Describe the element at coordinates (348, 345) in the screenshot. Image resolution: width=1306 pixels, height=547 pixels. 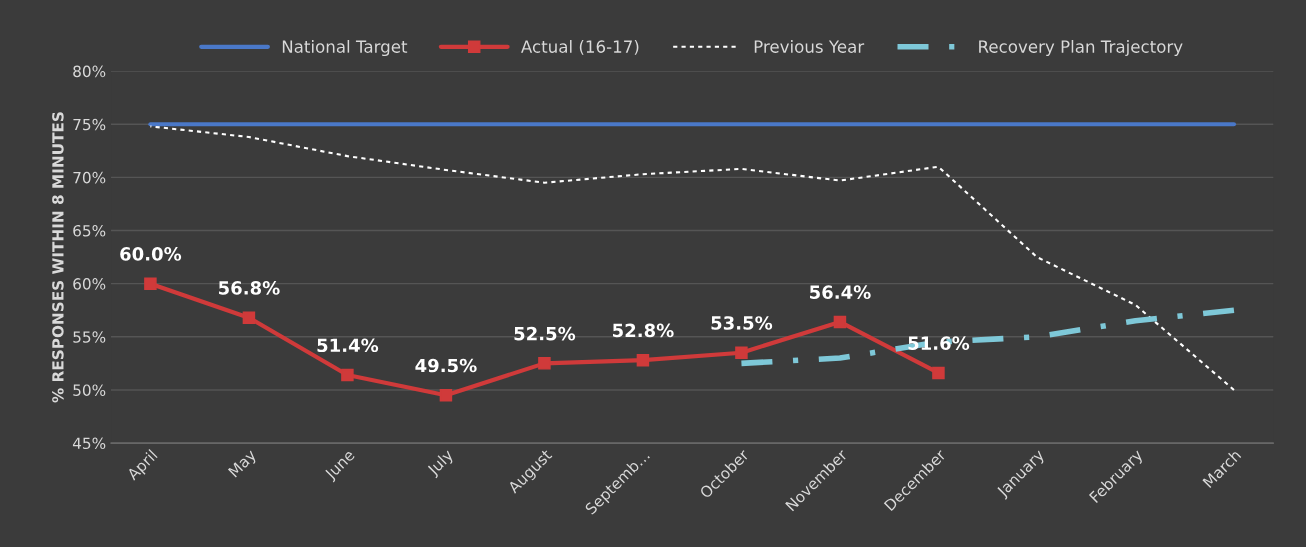
I see `data-label: 51.4%` at that location.